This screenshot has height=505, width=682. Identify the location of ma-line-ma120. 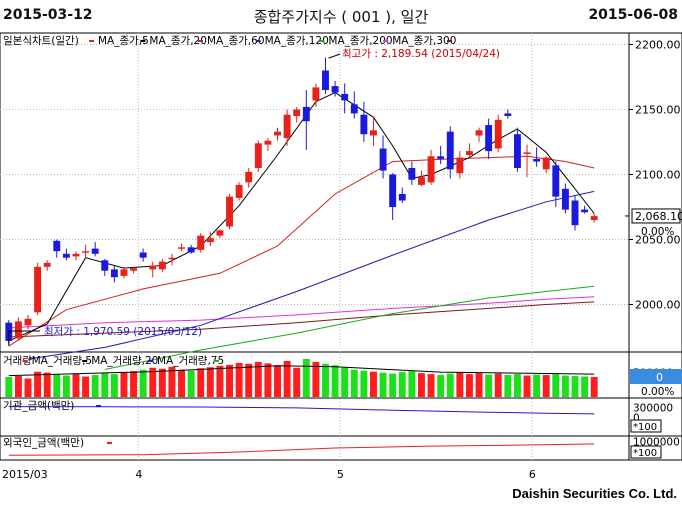
(349, 327).